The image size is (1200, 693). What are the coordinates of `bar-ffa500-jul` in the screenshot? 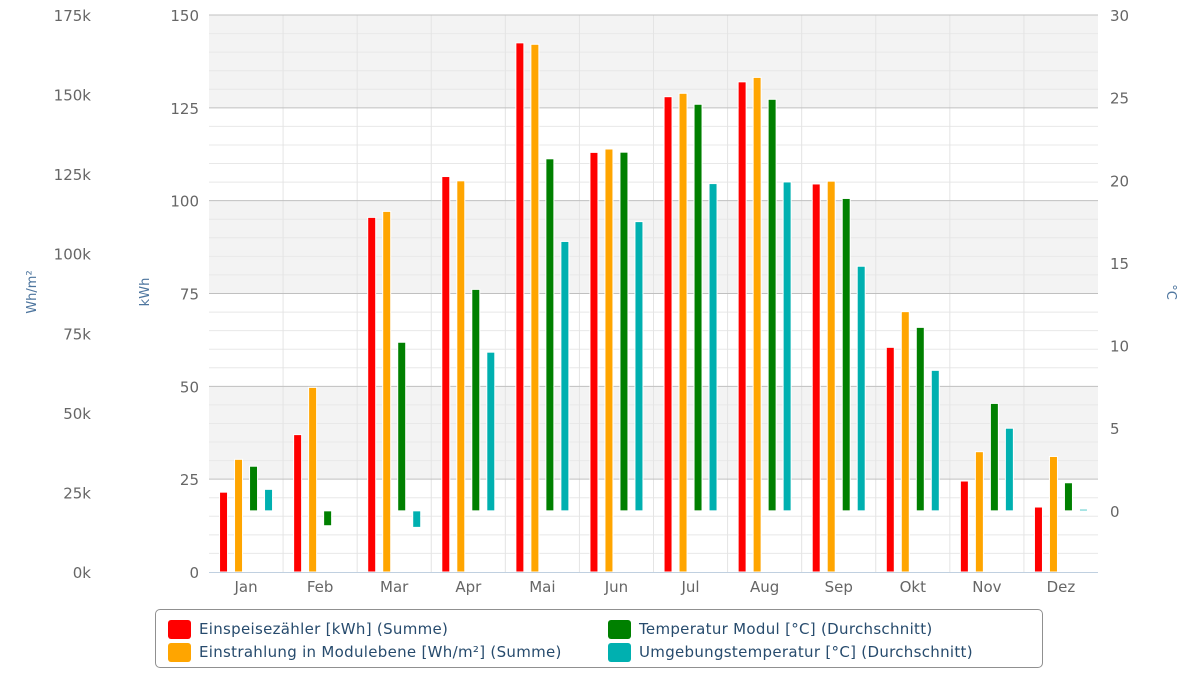 It's located at (683, 332).